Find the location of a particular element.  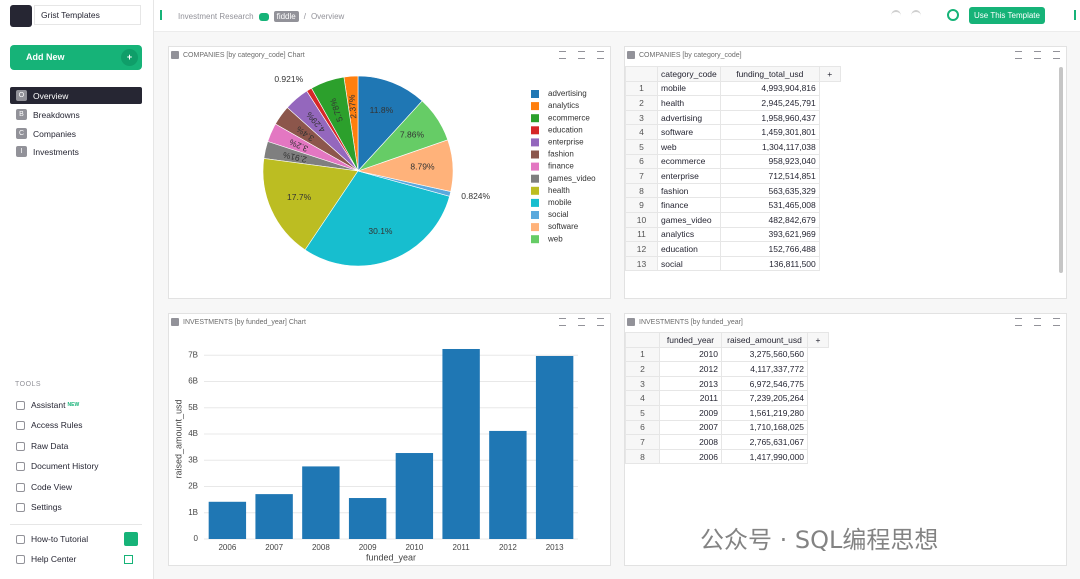

scrollbar is located at coordinates (1061, 170).